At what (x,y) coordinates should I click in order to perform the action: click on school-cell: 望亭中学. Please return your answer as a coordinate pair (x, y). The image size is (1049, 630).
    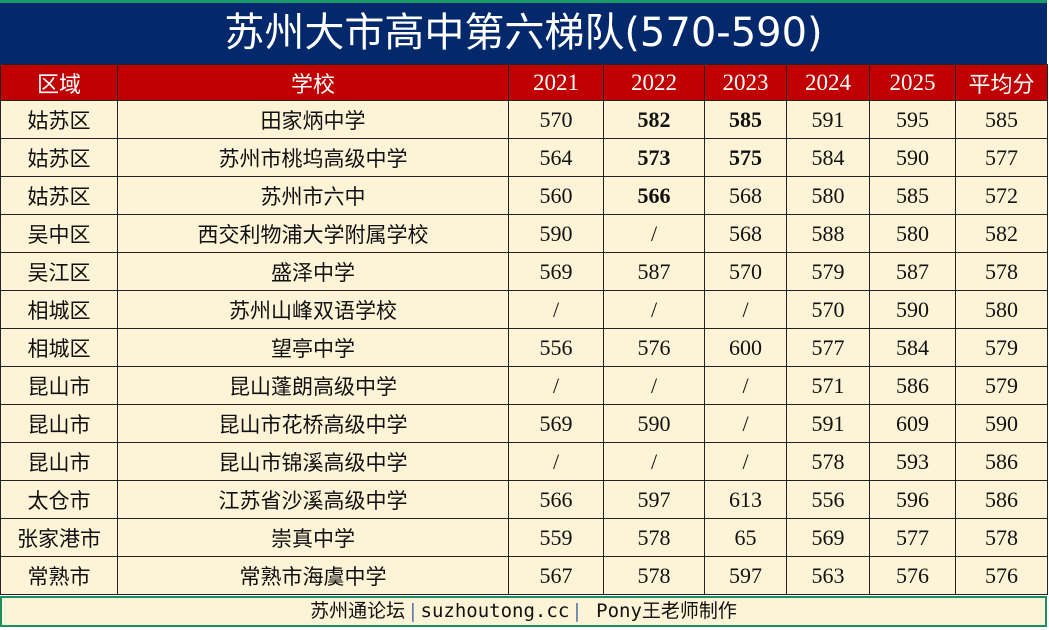
    Looking at the image, I should click on (313, 347).